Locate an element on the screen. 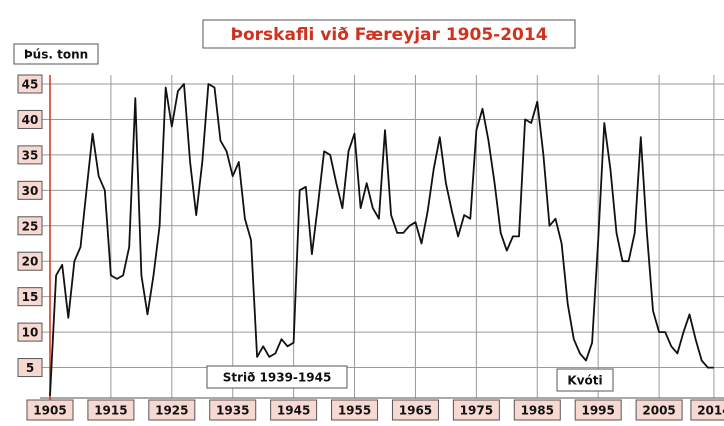 The image size is (724, 426). y-tick-label: 10 is located at coordinates (30, 333).